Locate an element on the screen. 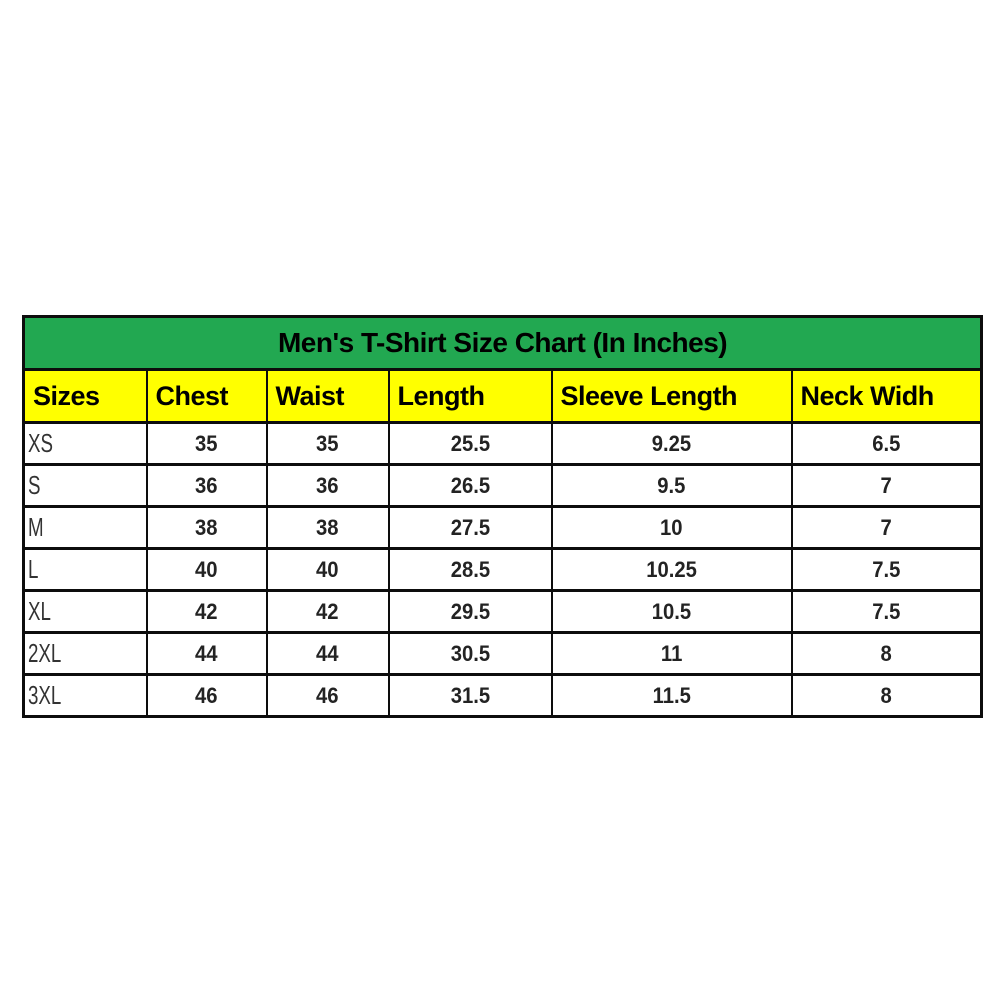  size-label: 2XL is located at coordinates (45, 653).